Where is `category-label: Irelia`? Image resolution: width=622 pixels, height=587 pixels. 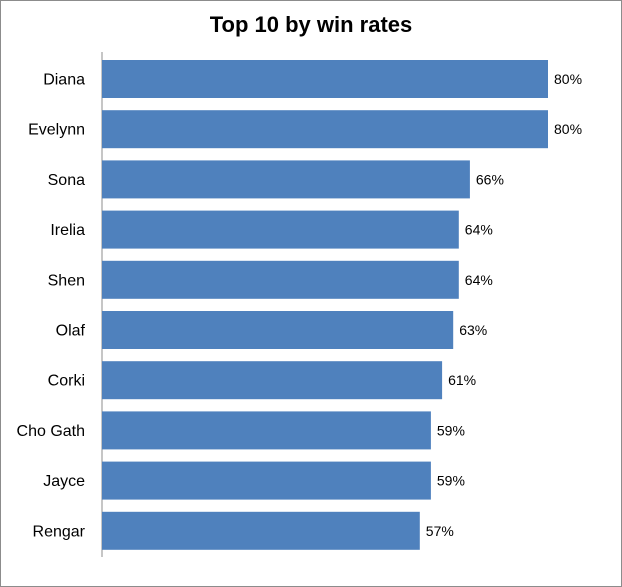 category-label: Irelia is located at coordinates (67, 230).